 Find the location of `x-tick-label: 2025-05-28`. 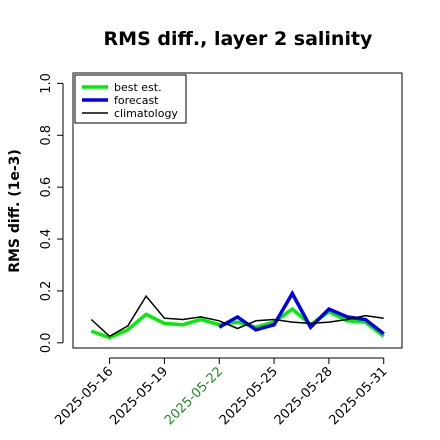

x-tick-label: 2025-05-28 is located at coordinates (304, 396).